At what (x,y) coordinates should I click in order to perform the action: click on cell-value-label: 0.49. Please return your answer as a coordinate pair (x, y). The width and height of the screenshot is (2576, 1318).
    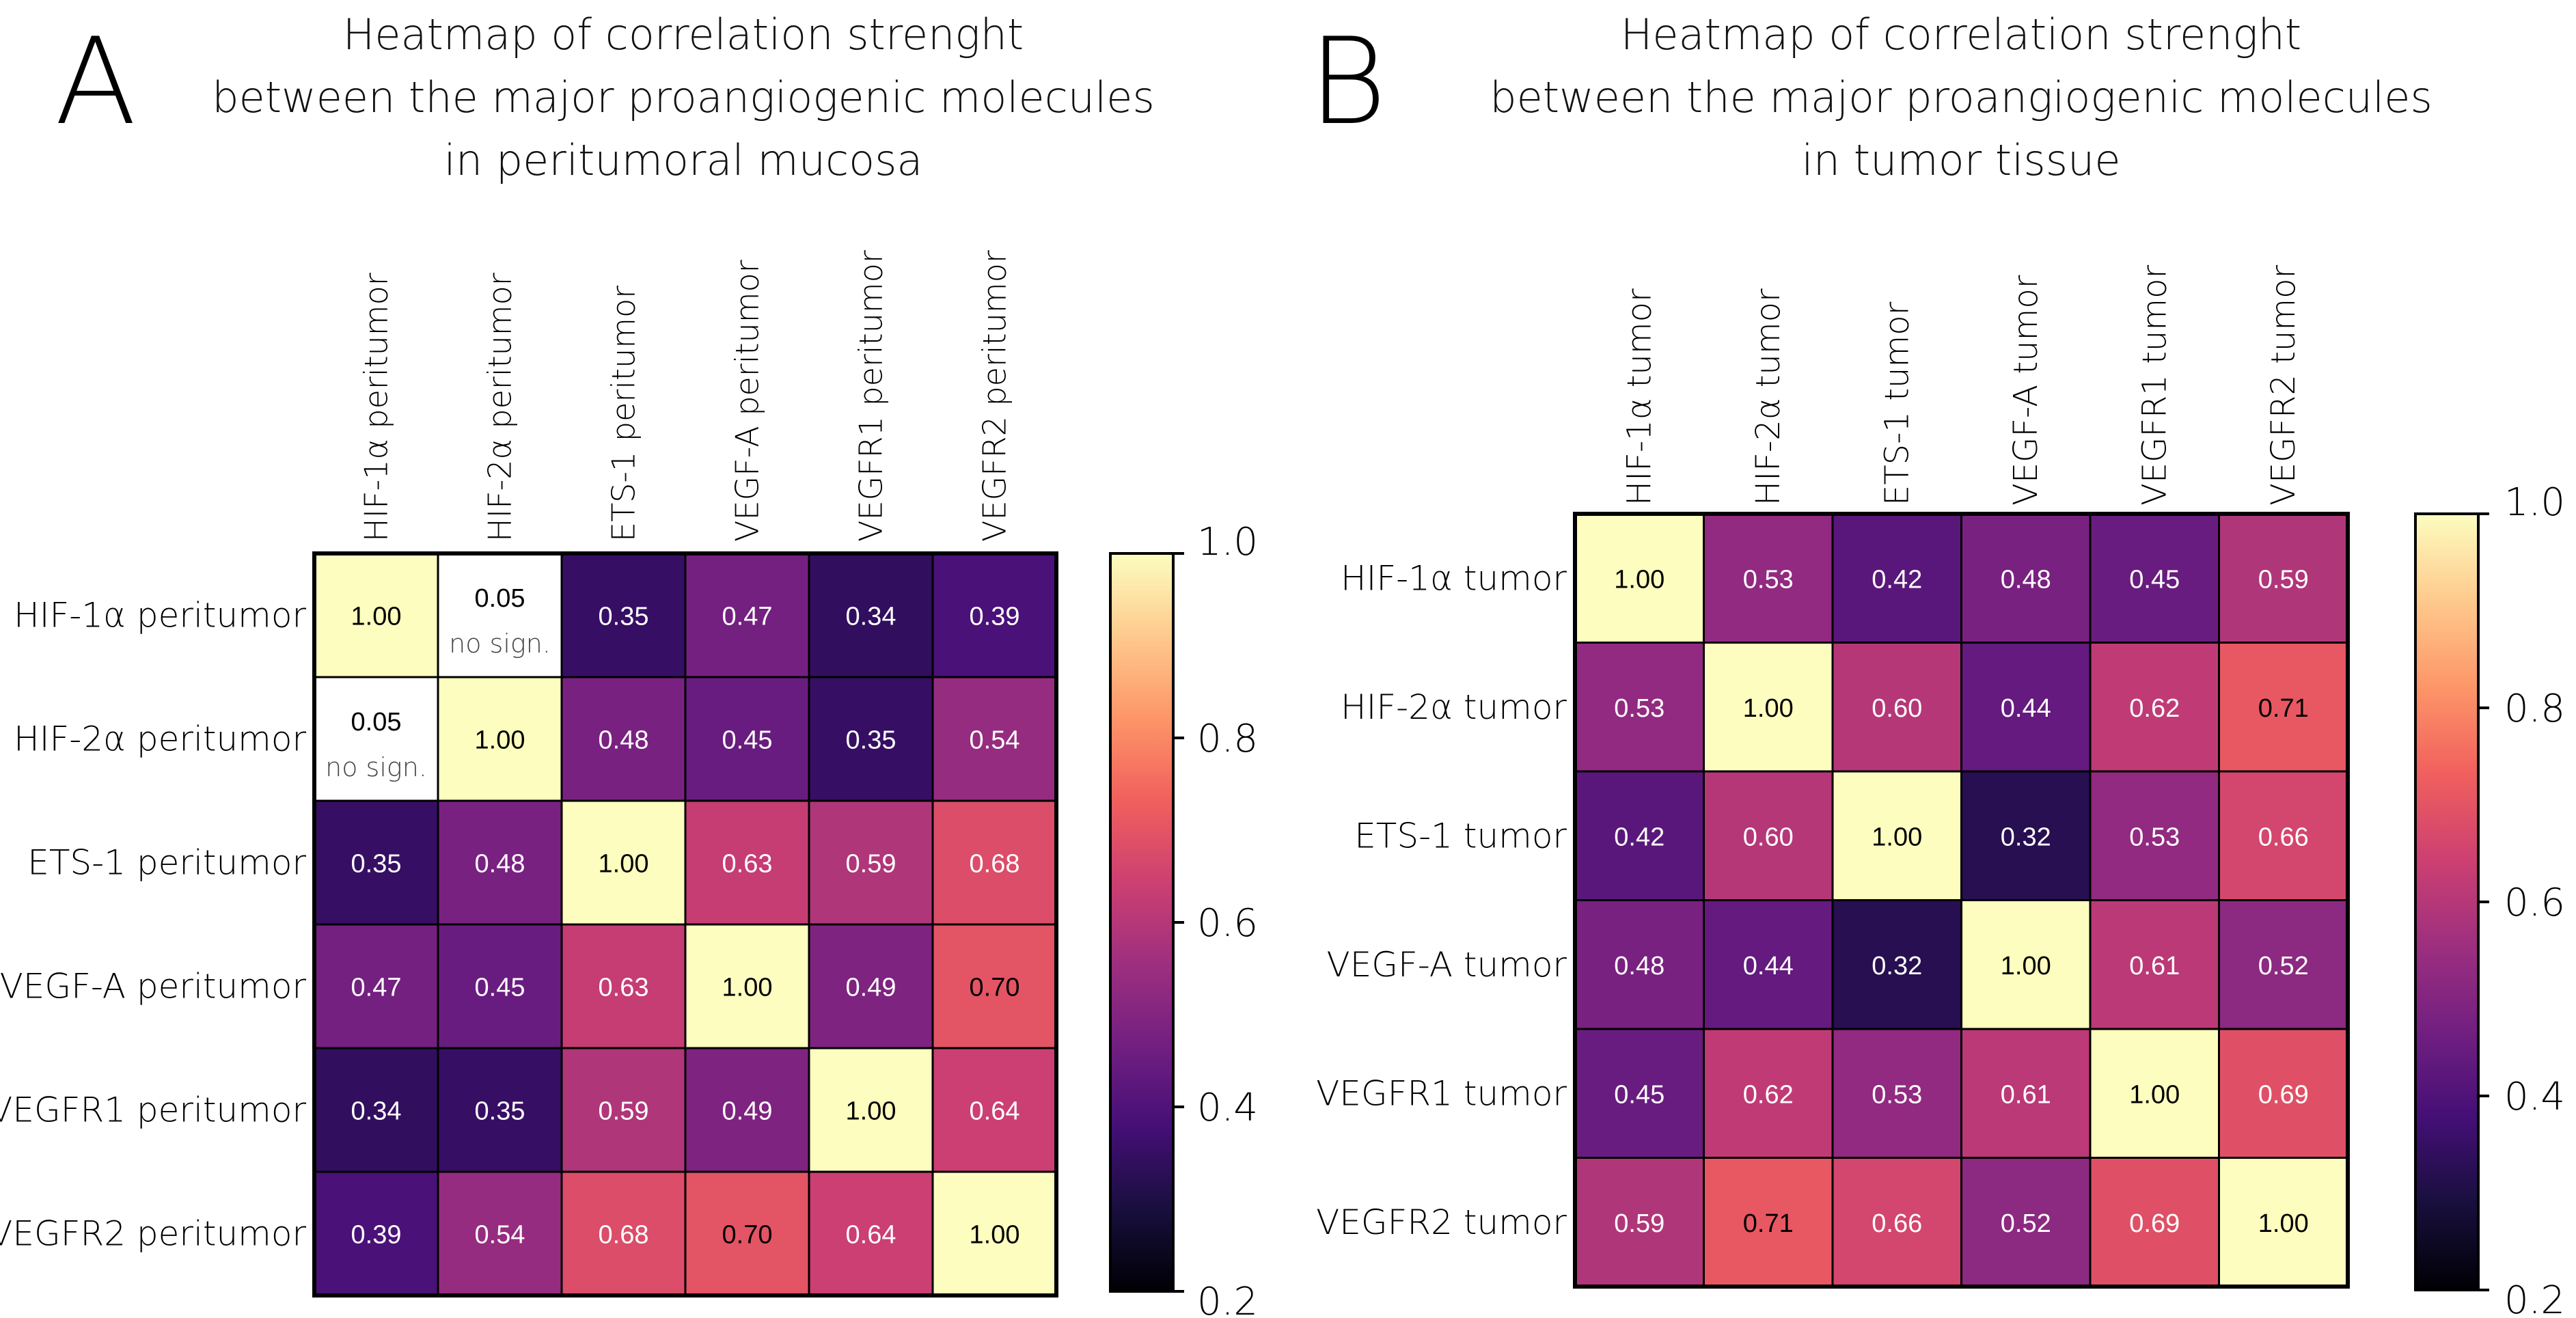
    Looking at the image, I should click on (747, 1111).